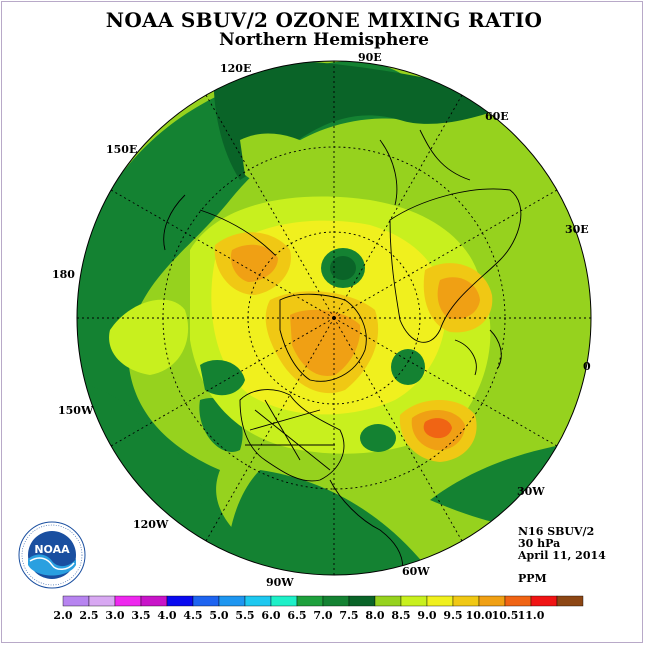  Describe the element at coordinates (76, 410) in the screenshot. I see `lon-label-150w: 150W` at that location.